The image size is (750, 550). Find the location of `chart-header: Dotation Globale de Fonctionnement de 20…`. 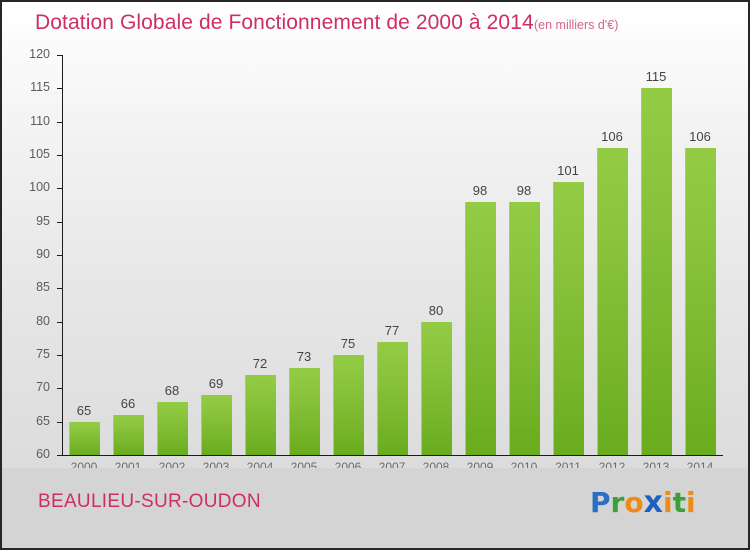

chart-header: Dotation Globale de Fonctionnement de 20… is located at coordinates (375, 25).